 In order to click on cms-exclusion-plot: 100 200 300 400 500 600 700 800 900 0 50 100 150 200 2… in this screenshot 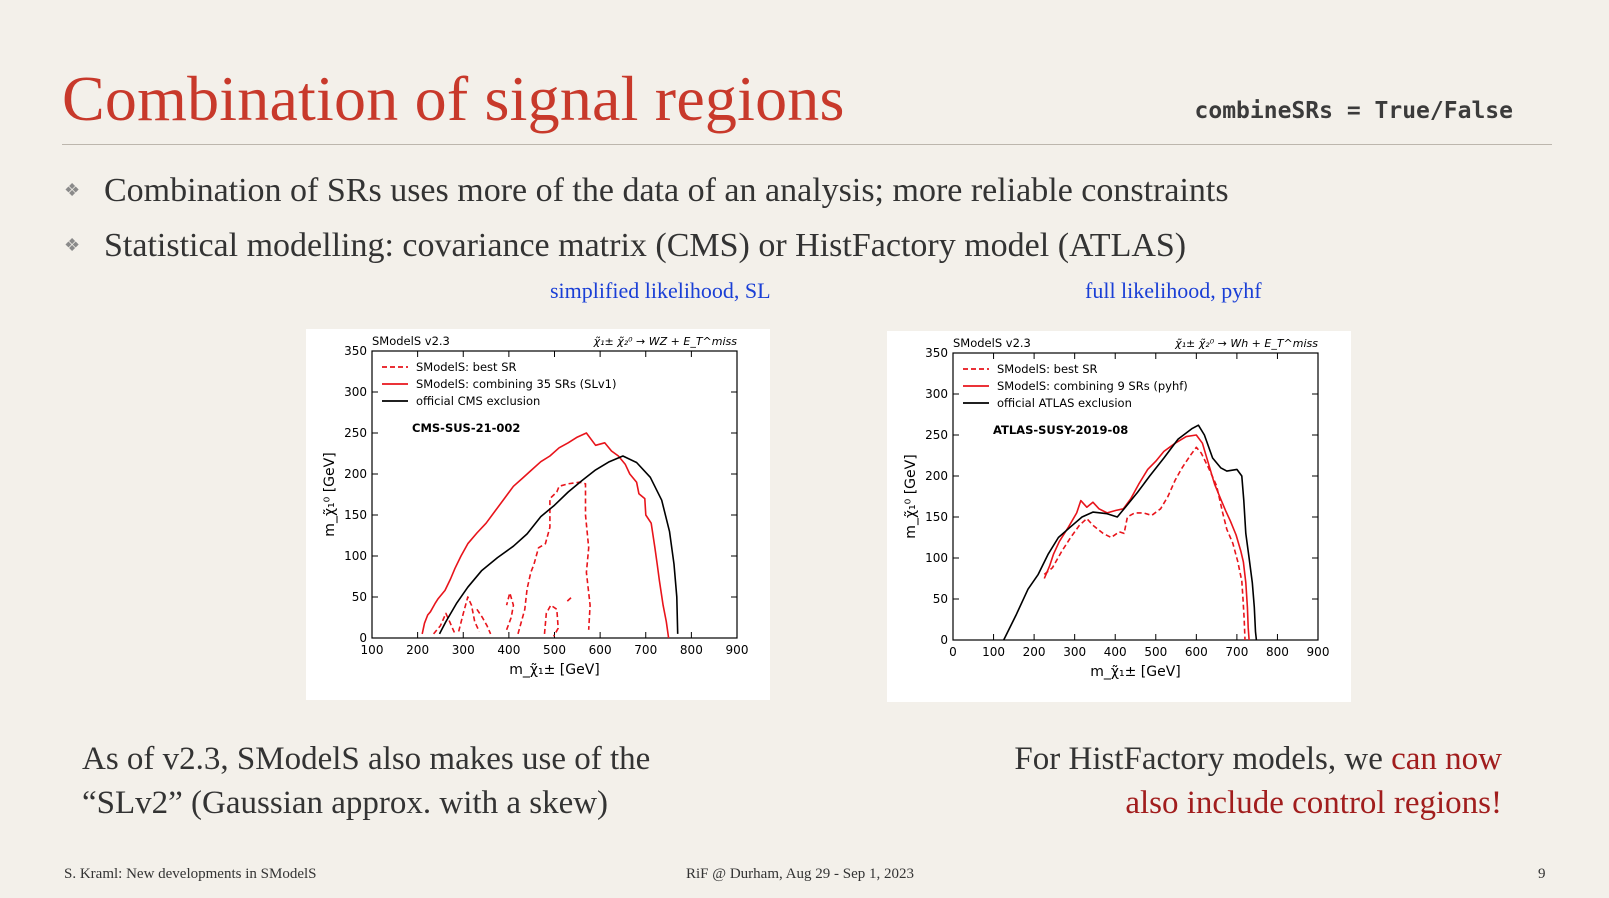, I will do `click(538, 514)`.